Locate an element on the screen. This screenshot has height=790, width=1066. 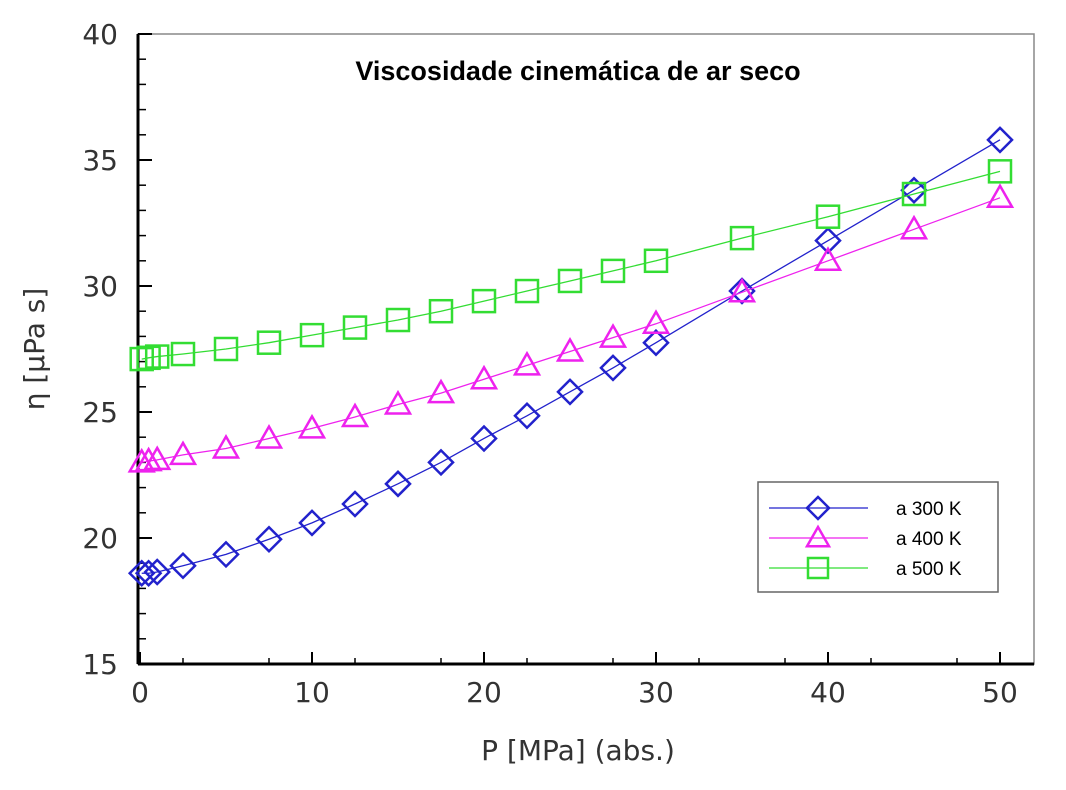
x-axis-label: P [MPa] (abs.) is located at coordinates (578, 750).